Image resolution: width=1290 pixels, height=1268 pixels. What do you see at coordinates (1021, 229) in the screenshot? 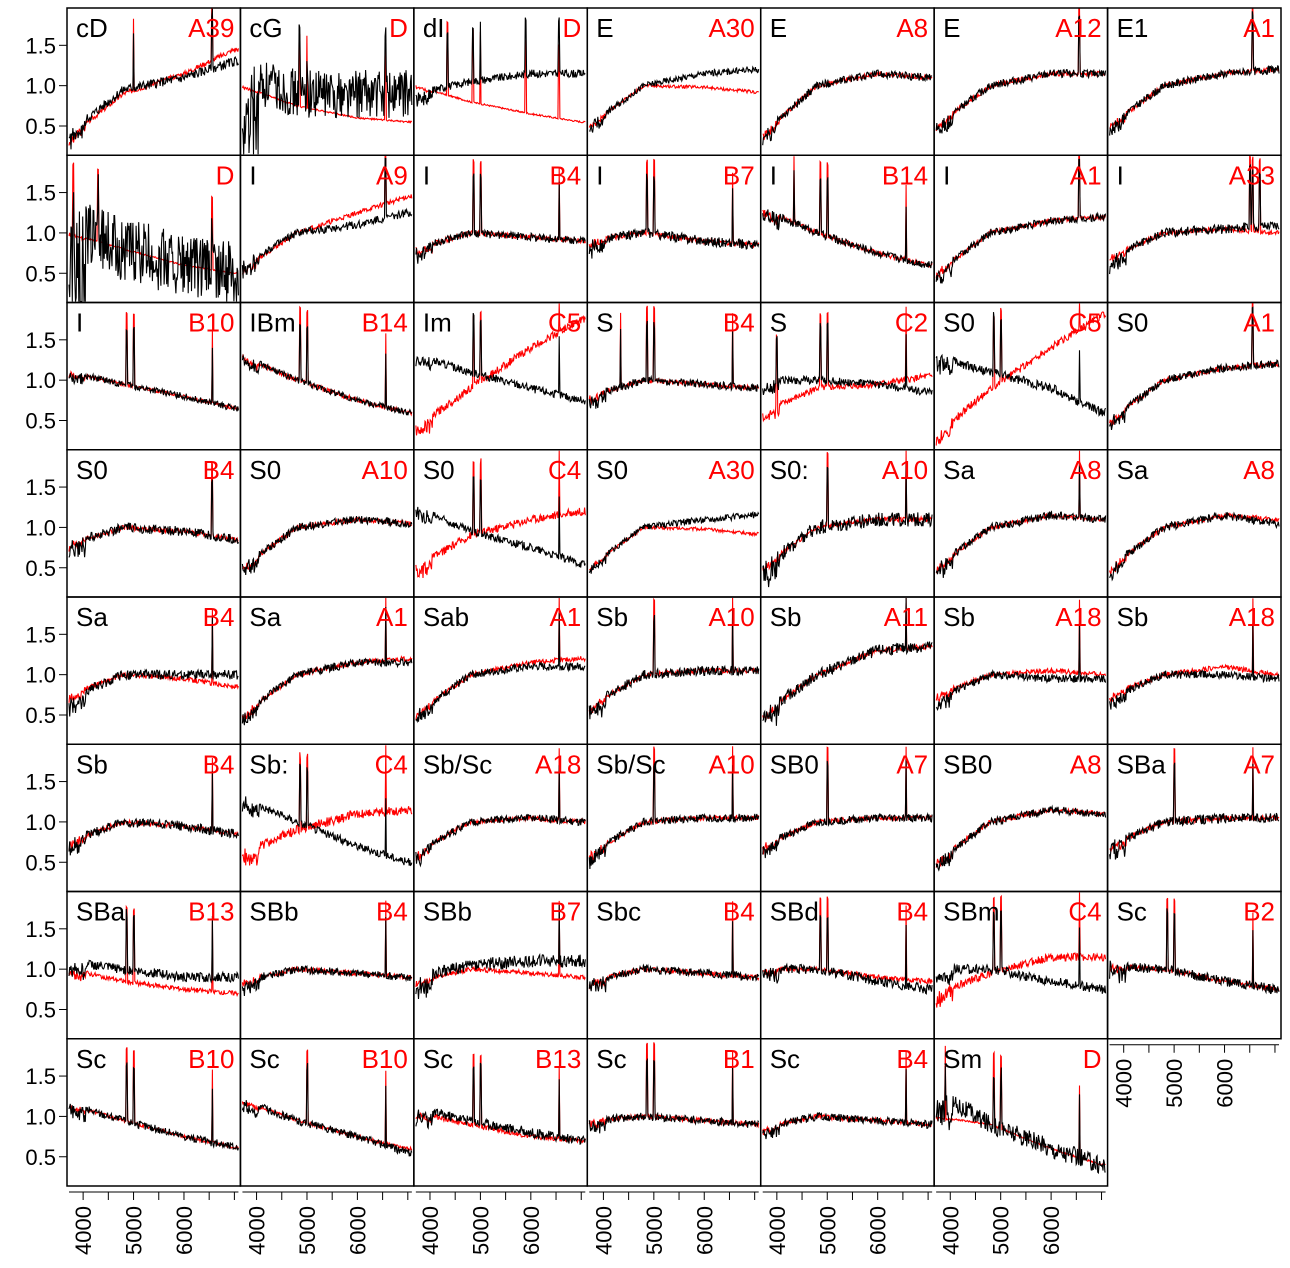
I see `spectrum-panel: I A1` at bounding box center [1021, 229].